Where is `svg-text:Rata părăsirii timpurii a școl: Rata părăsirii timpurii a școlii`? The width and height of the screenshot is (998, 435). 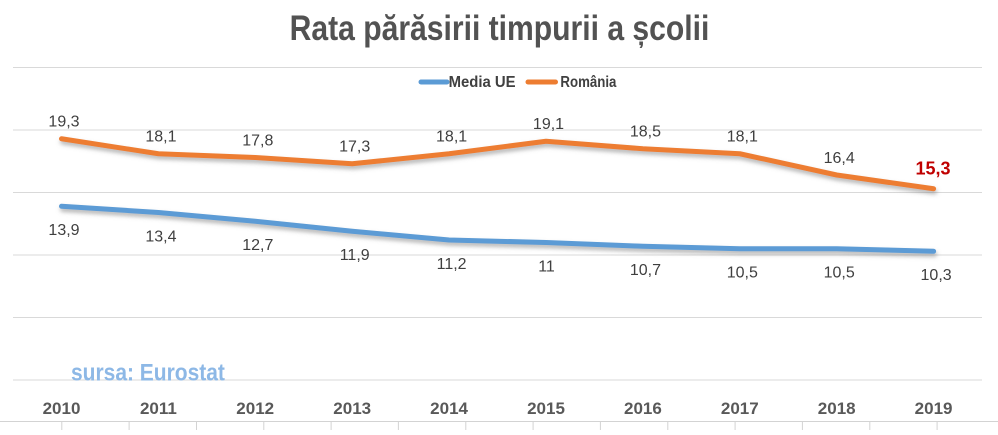 svg-text:Rata părăsirii timpurii a școl: Rata părăsirii timpurii a școlii is located at coordinates (500, 28).